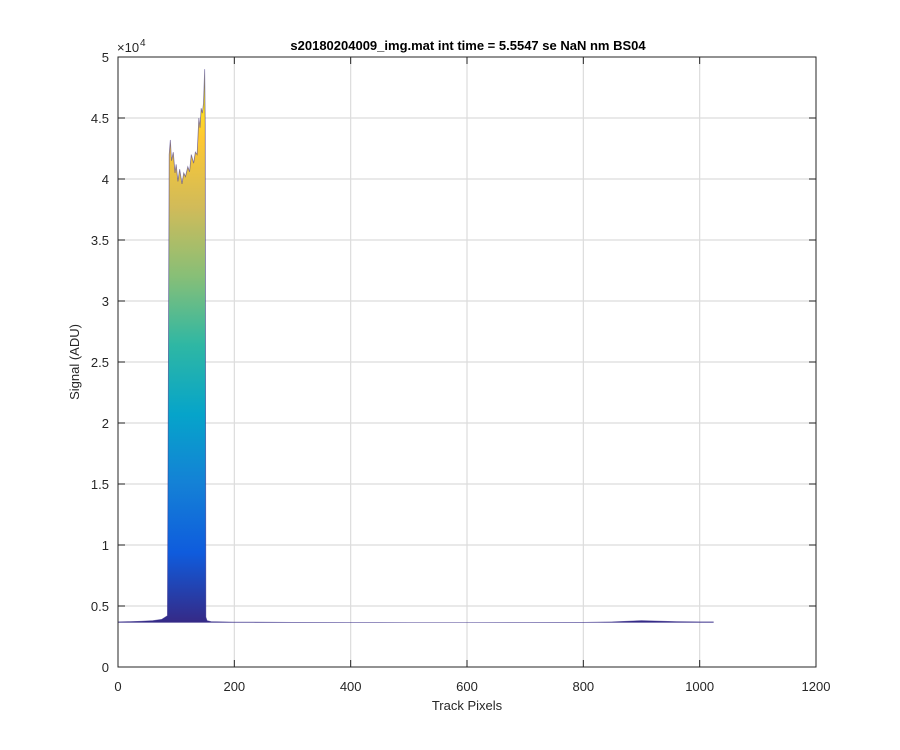 The height and width of the screenshot is (750, 900). What do you see at coordinates (100, 240) in the screenshot?
I see `y-tick-label: 3.5` at bounding box center [100, 240].